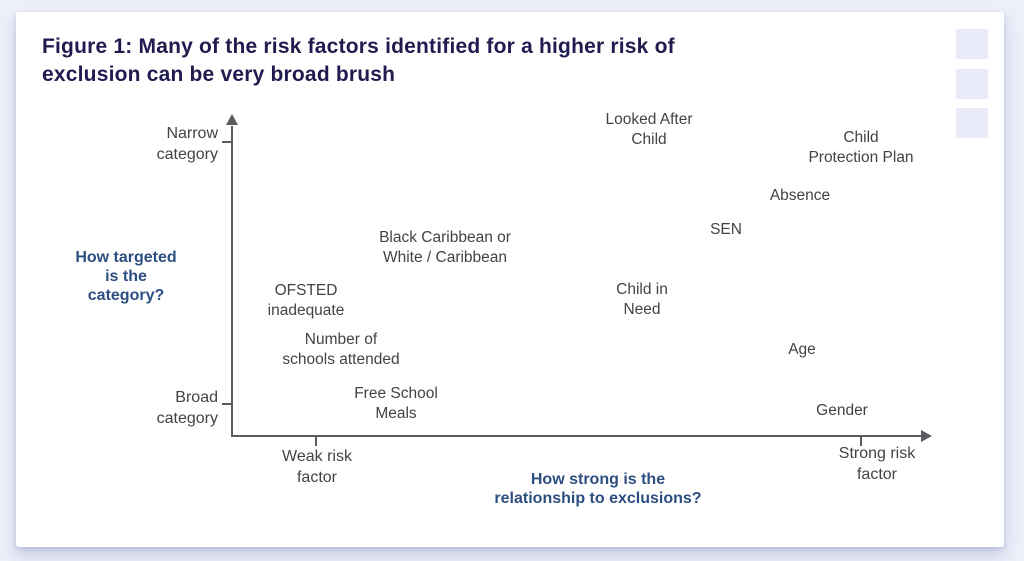 Image resolution: width=1024 pixels, height=561 pixels. I want to click on point-label-ofsted-inadequate: OFSTED inadequate, so click(306, 300).